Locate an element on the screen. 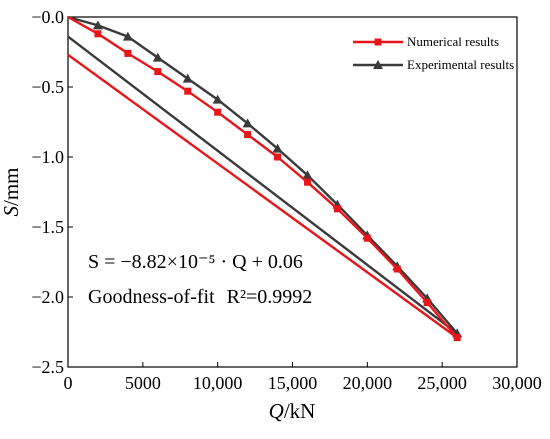 Image resolution: width=550 pixels, height=439 pixels. r2-label: R²=0.9992 is located at coordinates (270, 297).